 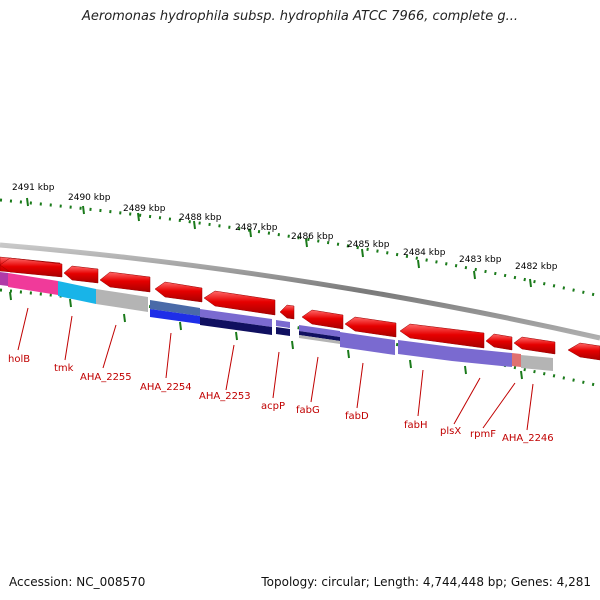 What do you see at coordinates (312, 237) in the screenshot?
I see `kbp-label: 2486 kbp` at bounding box center [312, 237].